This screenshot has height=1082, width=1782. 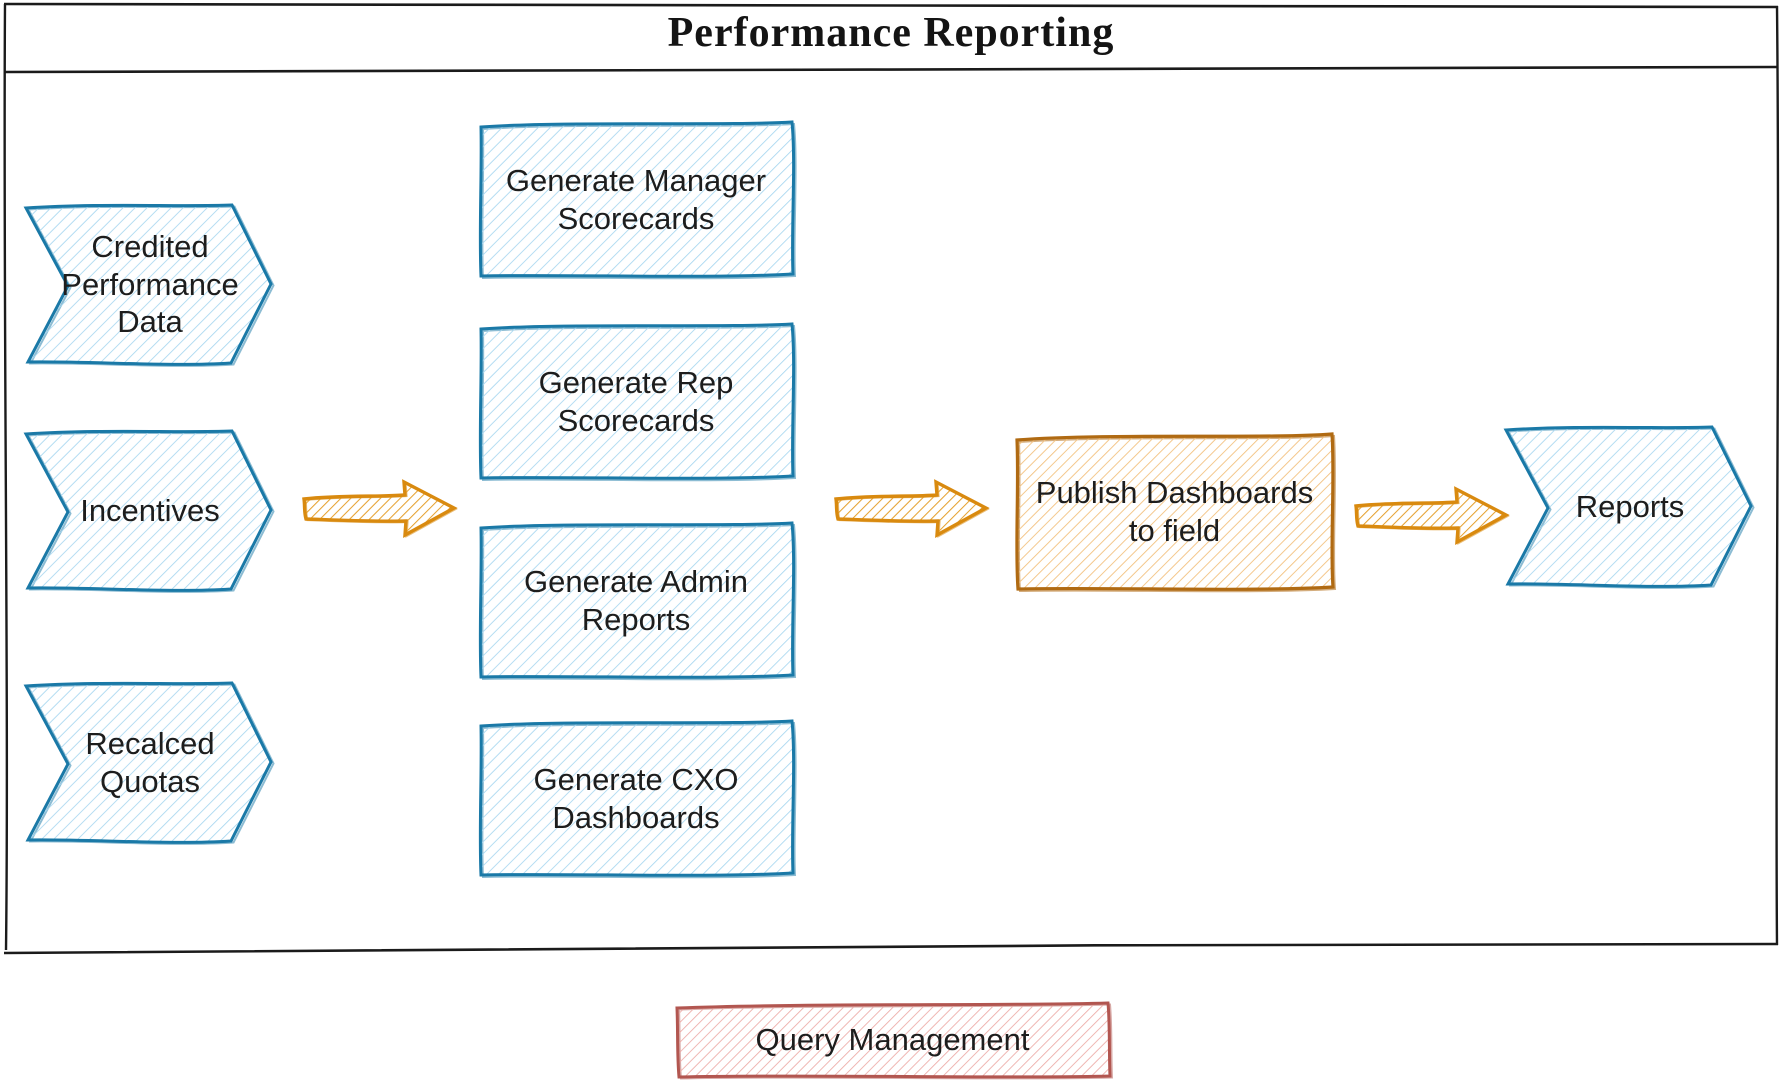 What do you see at coordinates (638, 402) in the screenshot?
I see `node-generate-rep-scorecards` at bounding box center [638, 402].